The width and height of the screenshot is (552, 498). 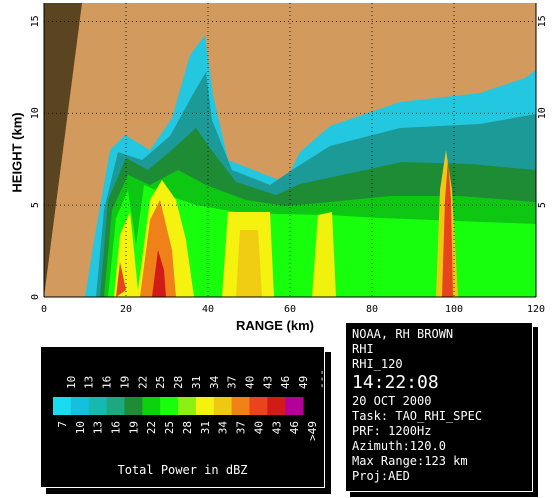 I want to click on terrain-wedge, so click(x=63, y=150).